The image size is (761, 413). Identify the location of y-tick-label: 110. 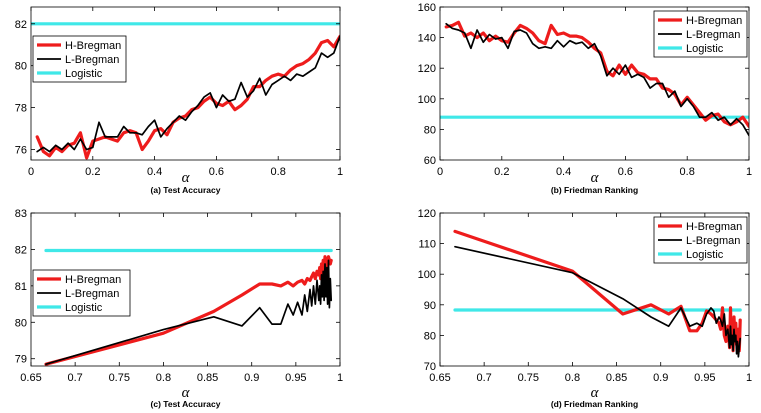
(427, 245).